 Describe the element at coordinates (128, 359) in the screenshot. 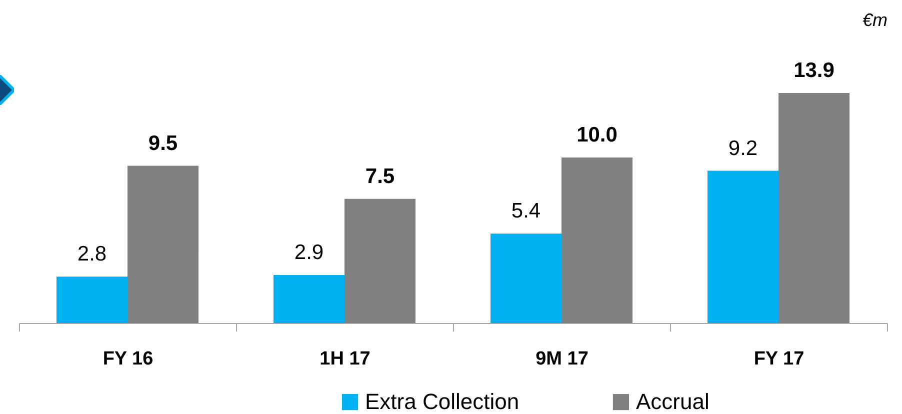

I see `x-tick-label: FY 16` at that location.